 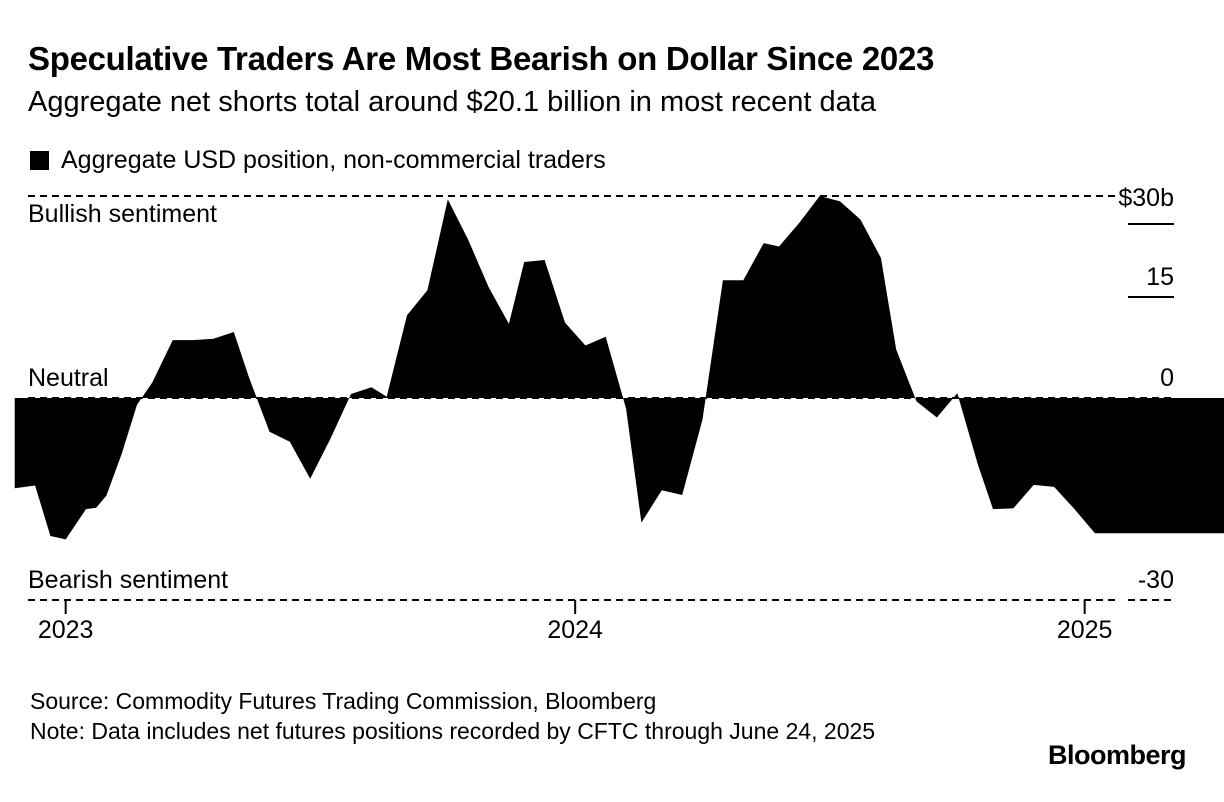 What do you see at coordinates (1160, 277) in the screenshot?
I see `y-tick-label: 15` at bounding box center [1160, 277].